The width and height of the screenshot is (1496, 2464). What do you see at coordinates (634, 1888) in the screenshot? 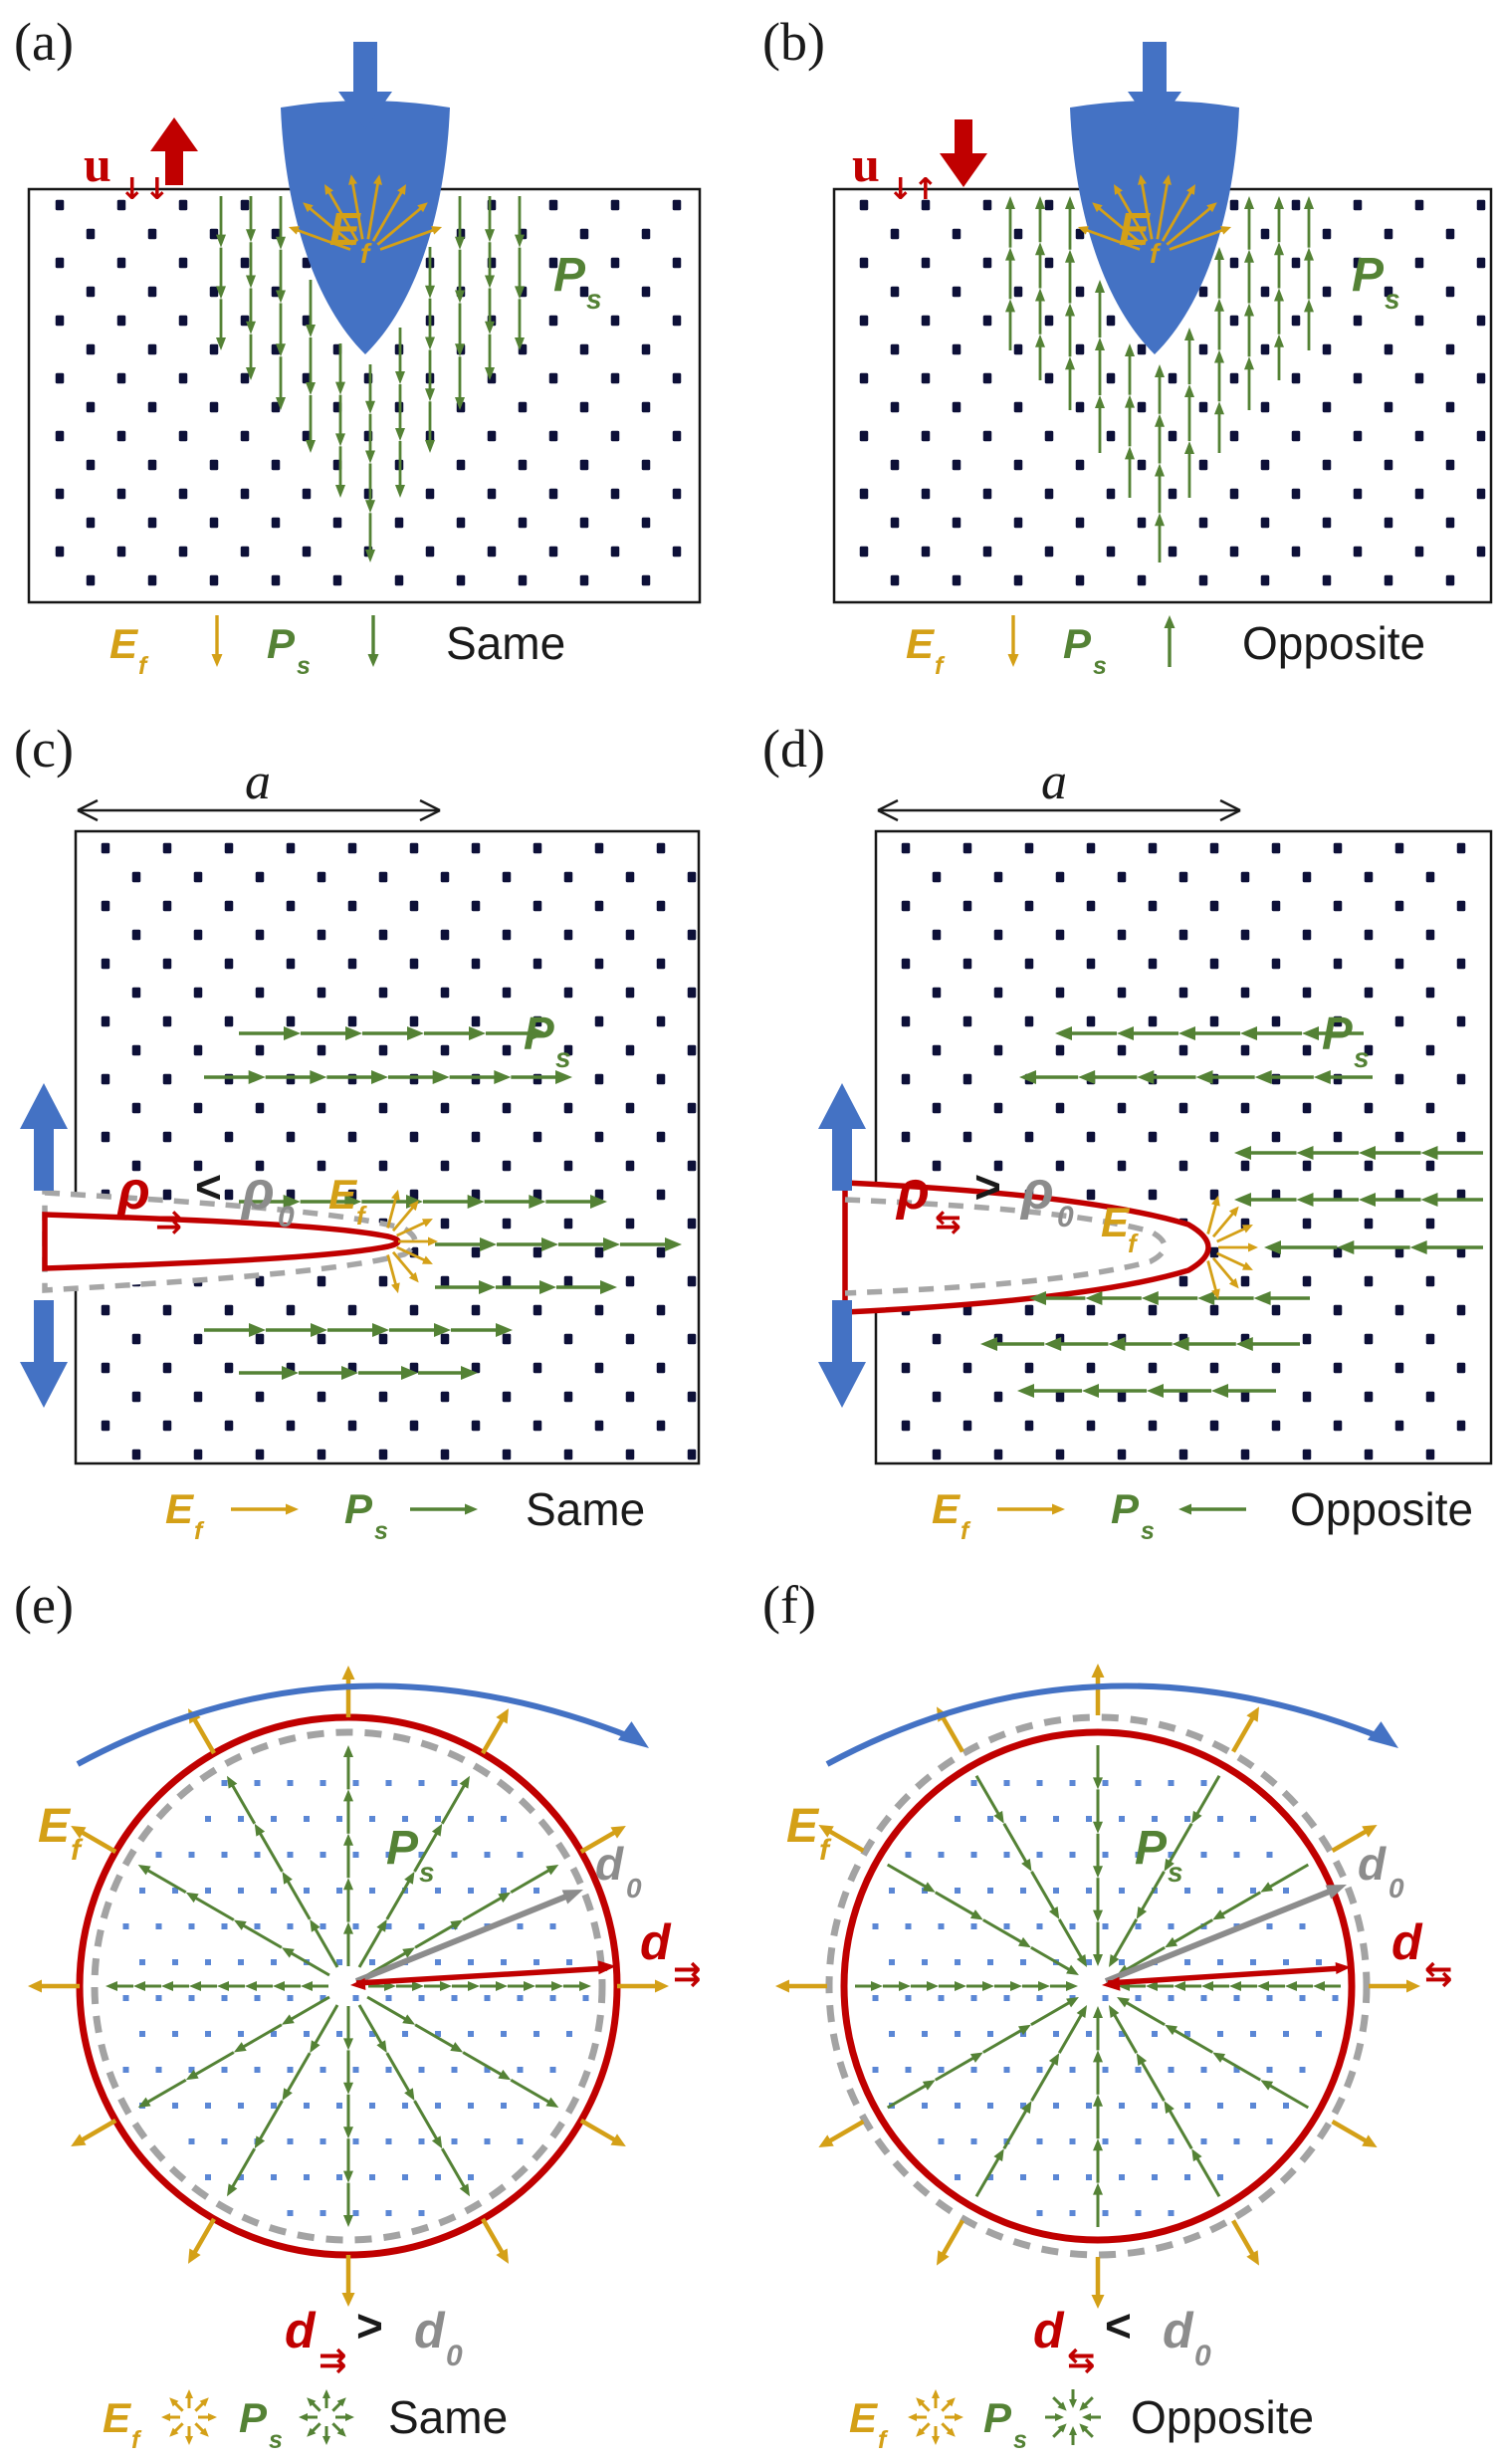
I see `d0-label-sub: 0` at bounding box center [634, 1888].